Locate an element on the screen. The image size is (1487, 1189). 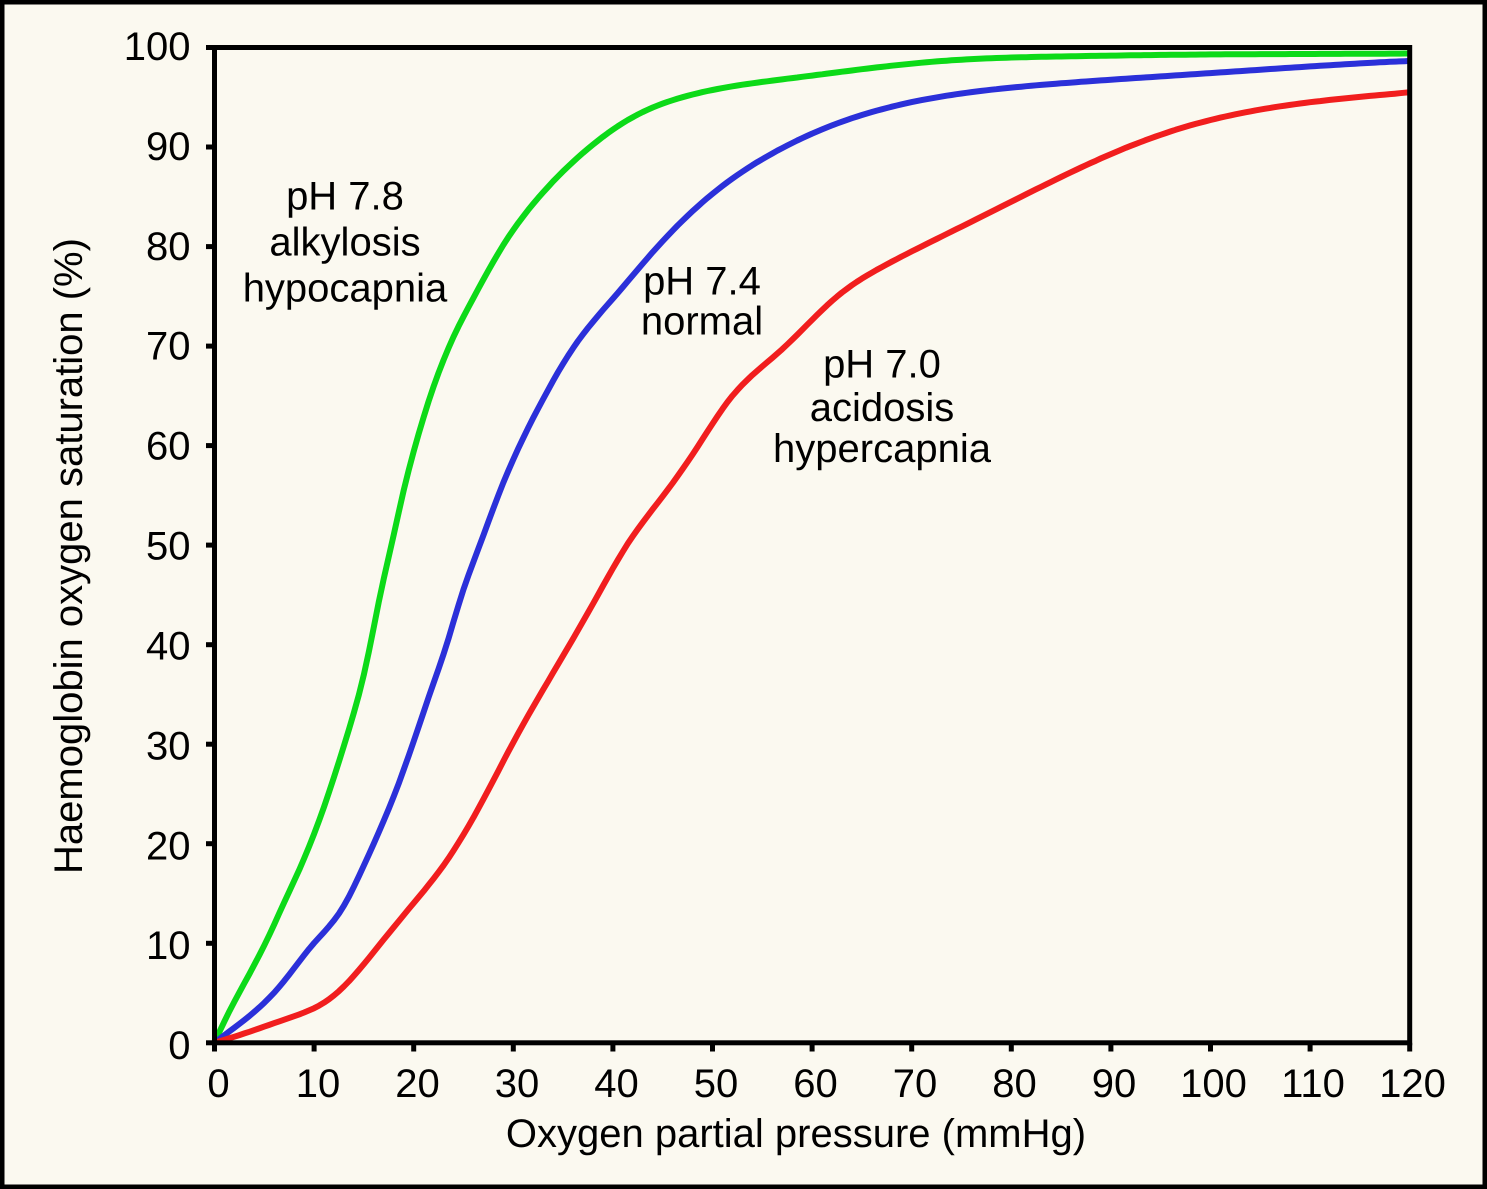
svg-text: acidosis is located at coordinates (882, 408).